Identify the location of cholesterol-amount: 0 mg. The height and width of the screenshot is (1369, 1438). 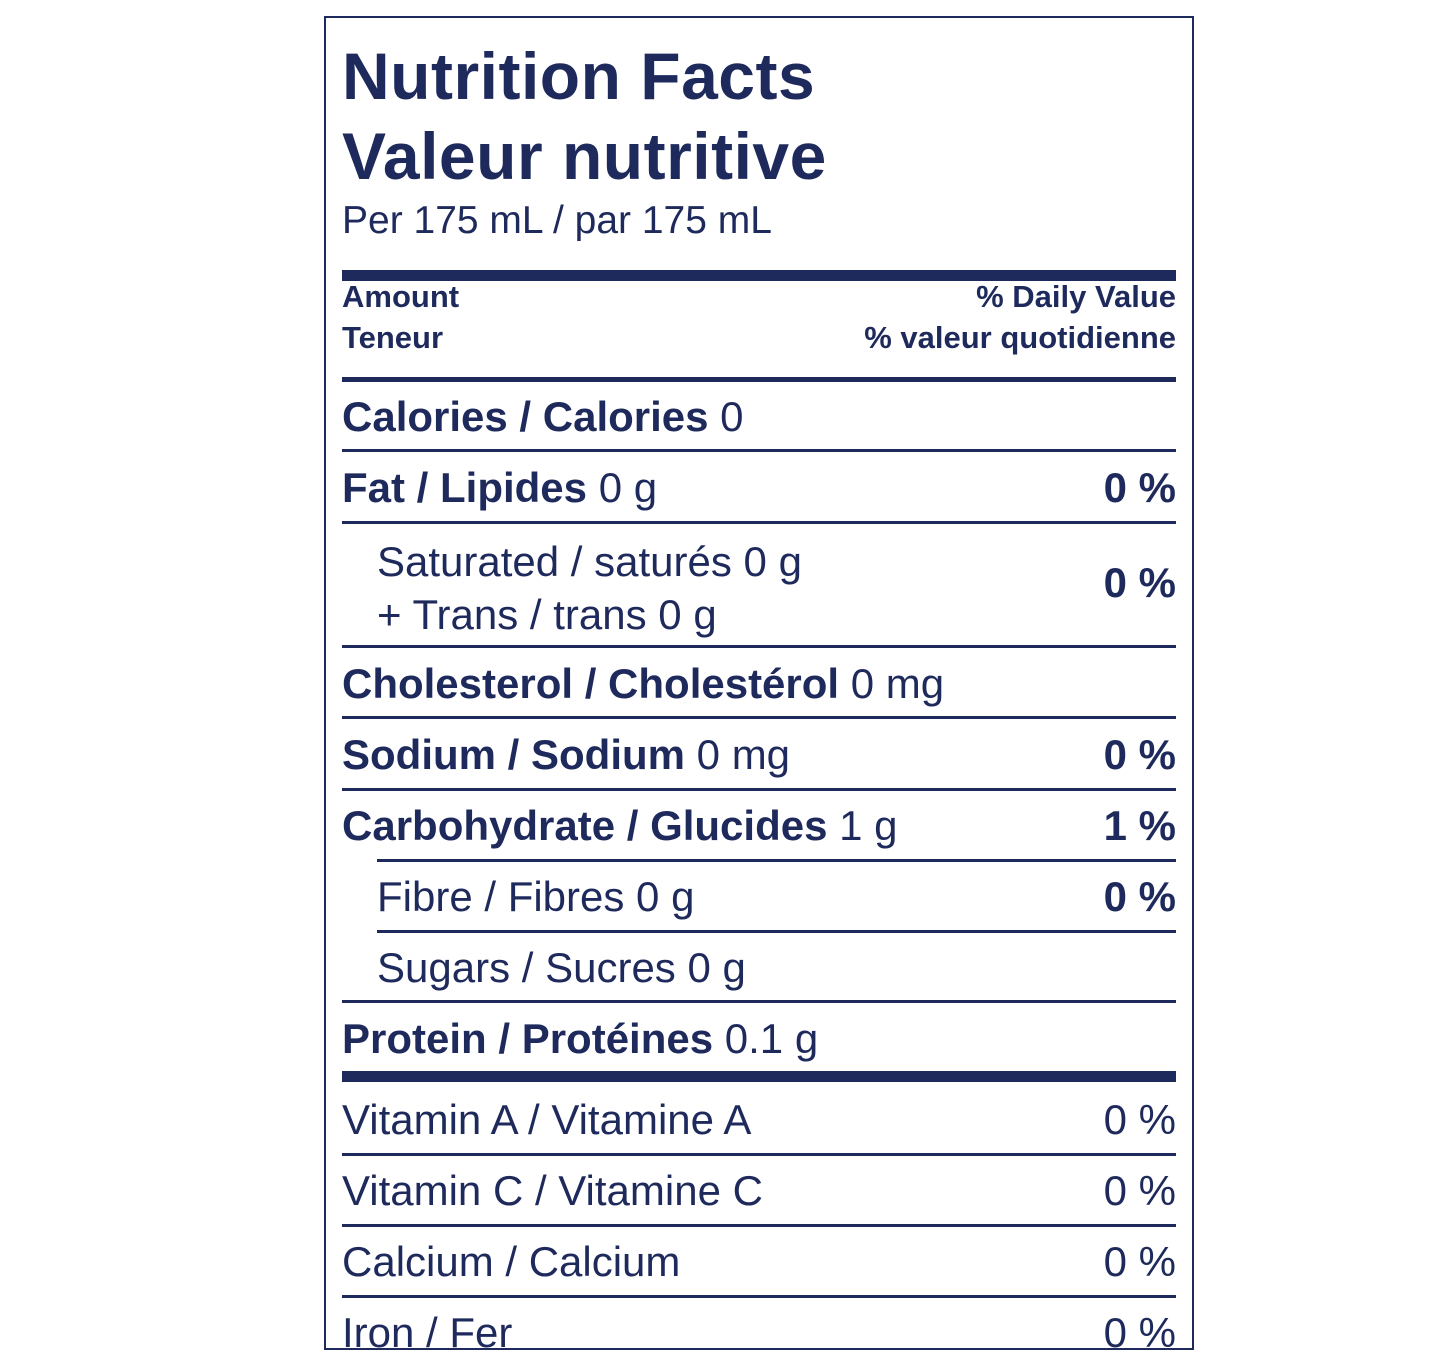
(897, 683).